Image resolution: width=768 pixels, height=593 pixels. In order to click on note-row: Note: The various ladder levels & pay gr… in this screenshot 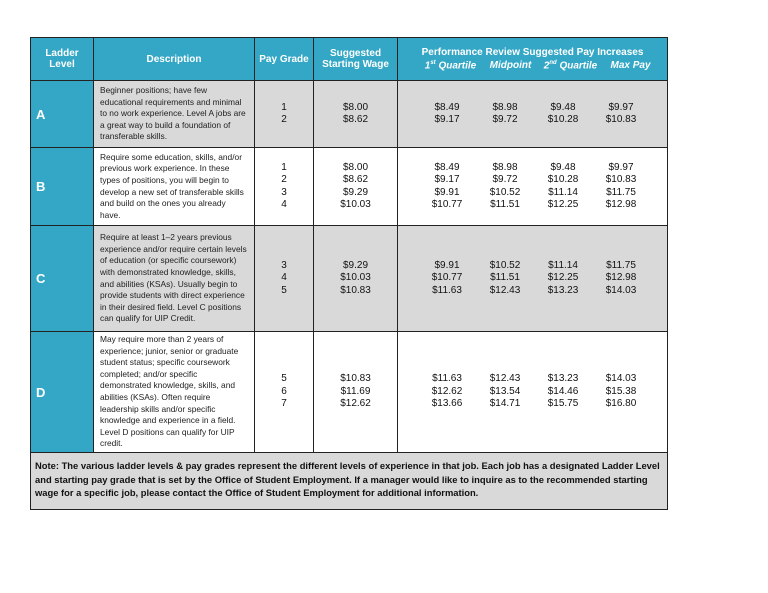, I will do `click(349, 481)`.